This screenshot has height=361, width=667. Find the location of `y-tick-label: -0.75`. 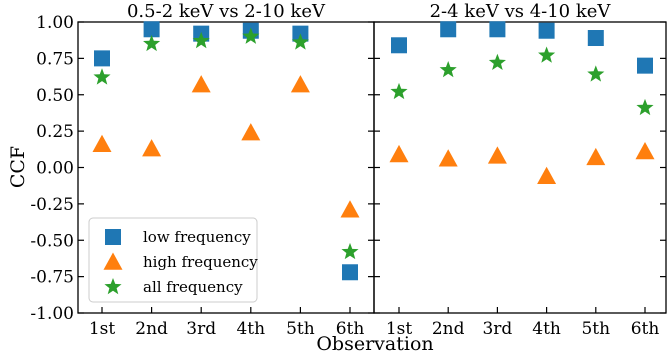

y-tick-label: -0.75 is located at coordinates (52, 278).